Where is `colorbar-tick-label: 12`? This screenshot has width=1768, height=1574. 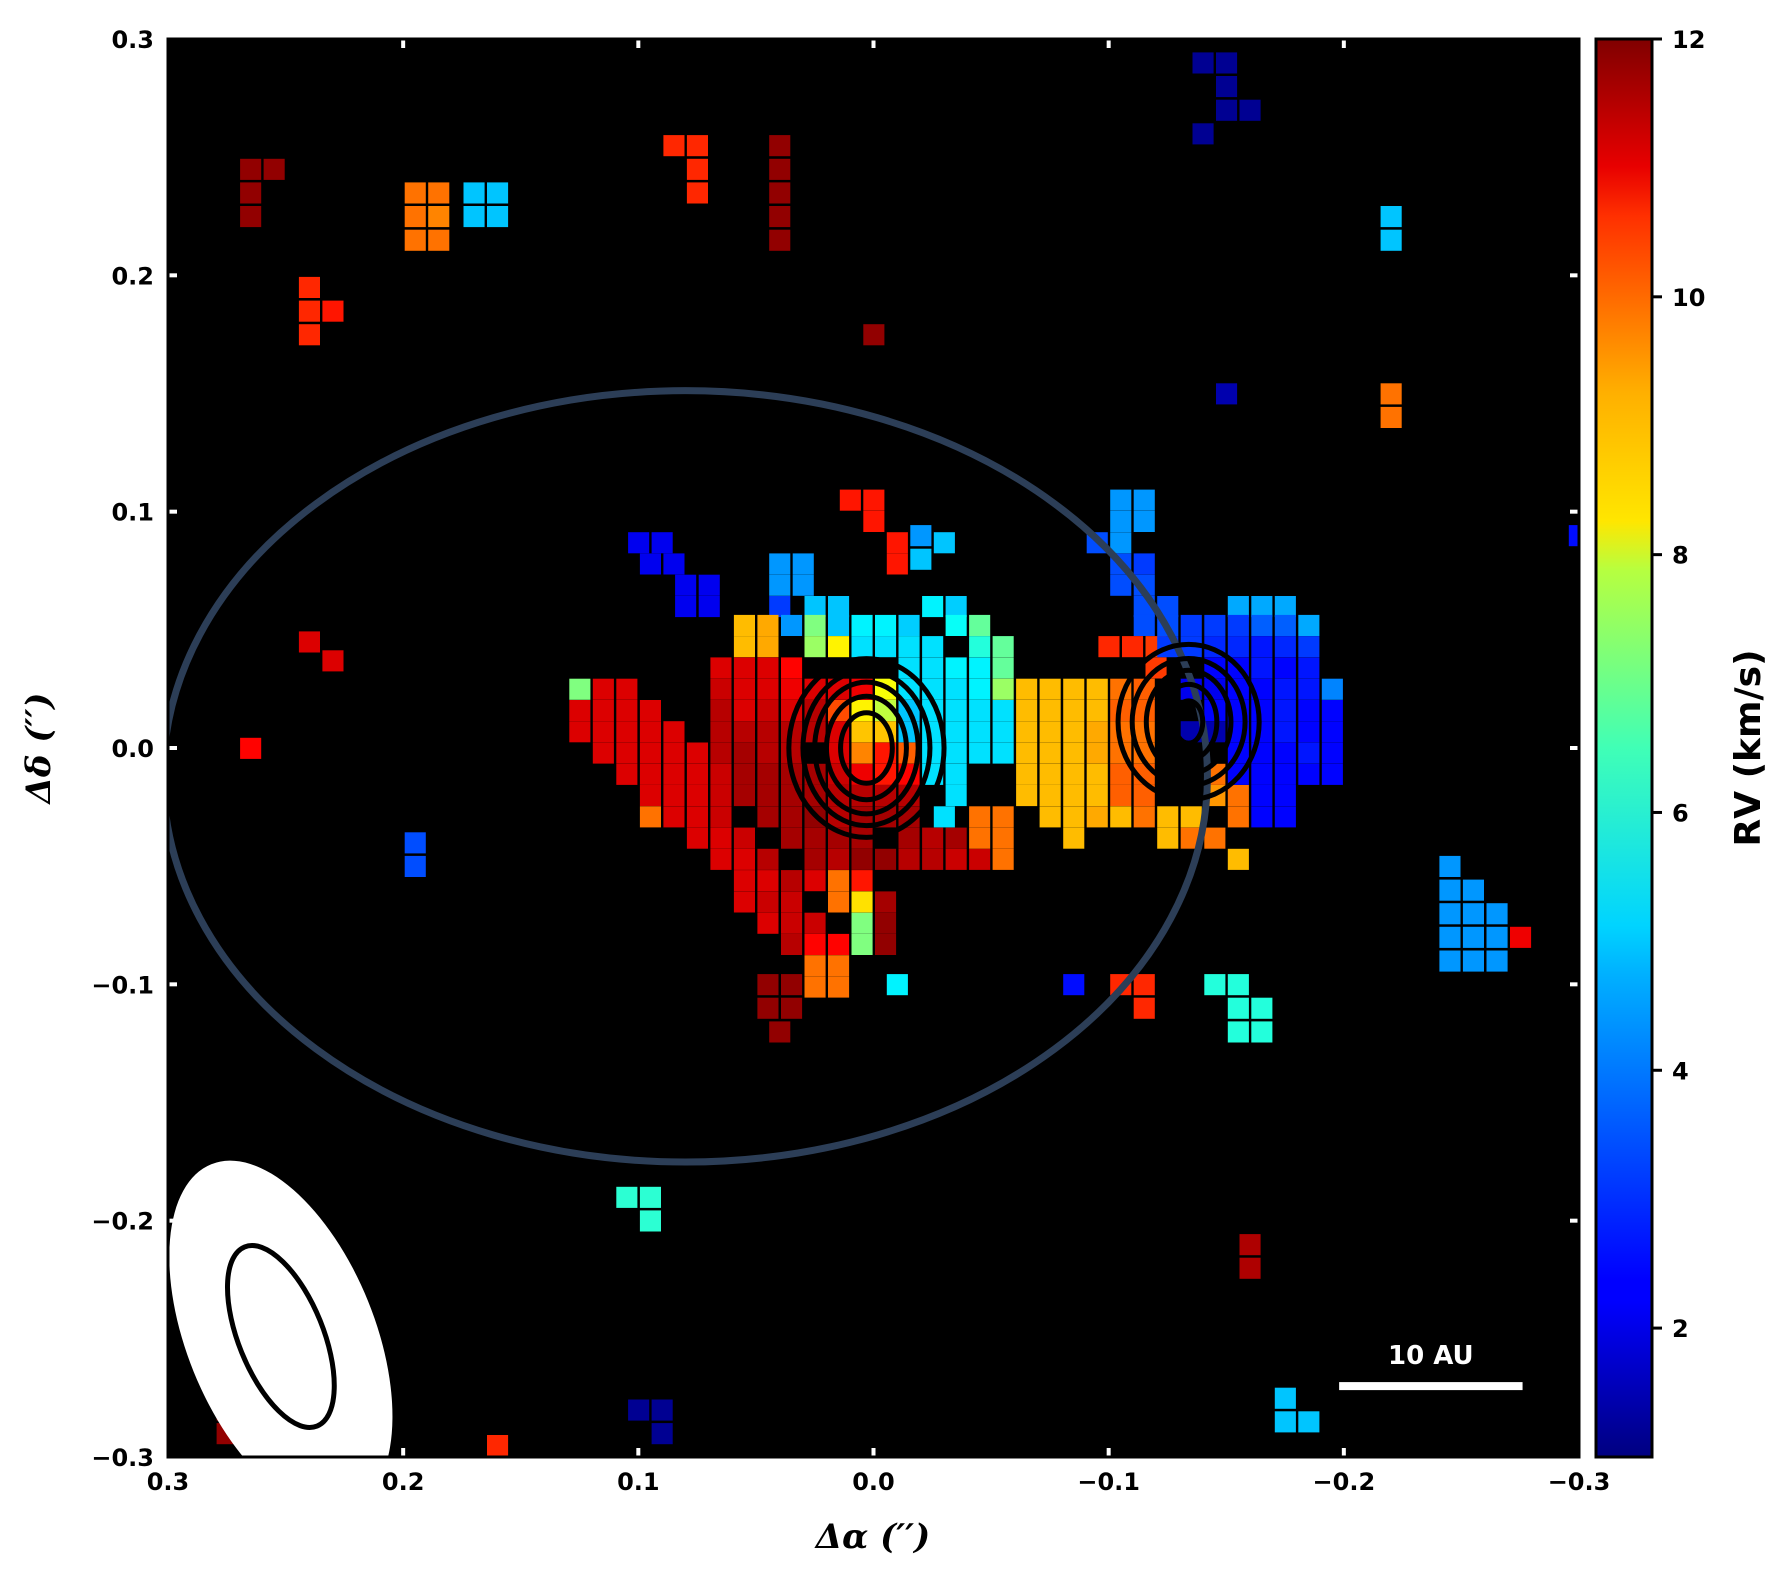
colorbar-tick-label: 12 is located at coordinates (1688, 40).